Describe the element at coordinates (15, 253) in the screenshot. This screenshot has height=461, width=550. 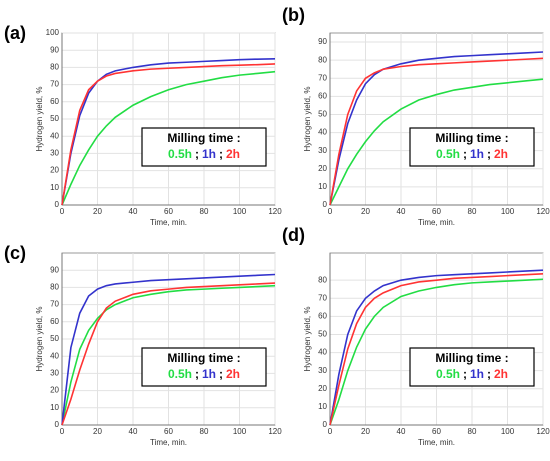
I see `panel-label: (c)` at that location.